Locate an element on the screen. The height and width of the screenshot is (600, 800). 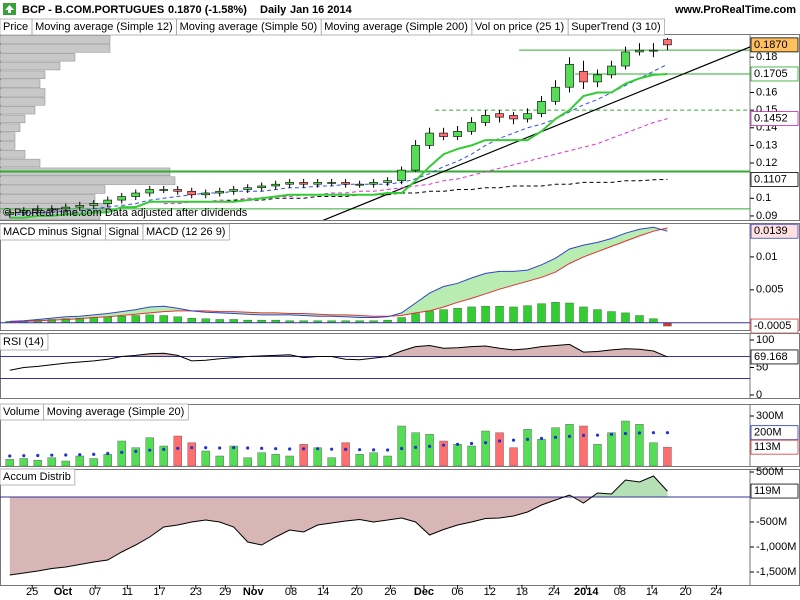
last-value-label: 0.1452 is located at coordinates (771, 119).